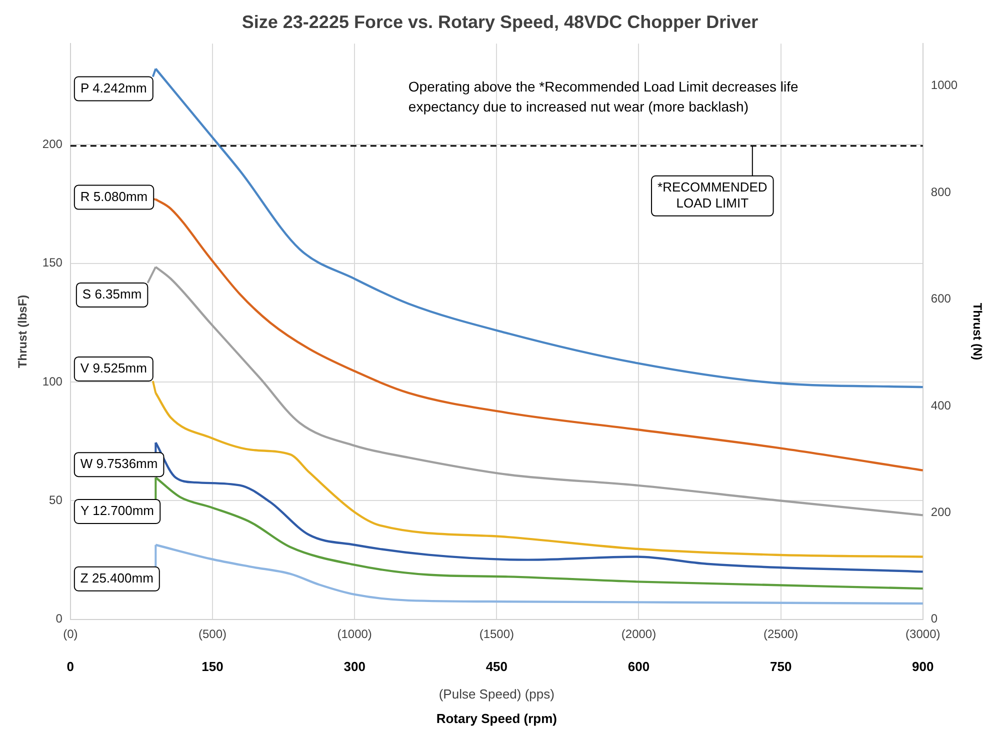  I want to click on x2-axis-title: (Pulse Speed) (pps), so click(496, 694).